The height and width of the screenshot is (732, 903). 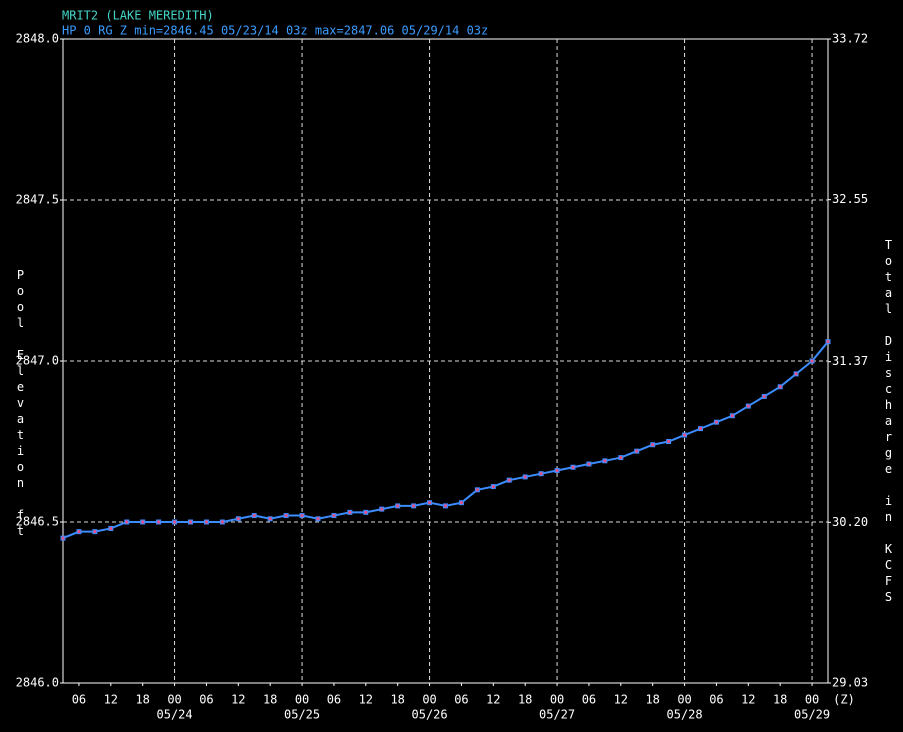 I want to click on y-tick-label: 2847.0, so click(x=37, y=361).